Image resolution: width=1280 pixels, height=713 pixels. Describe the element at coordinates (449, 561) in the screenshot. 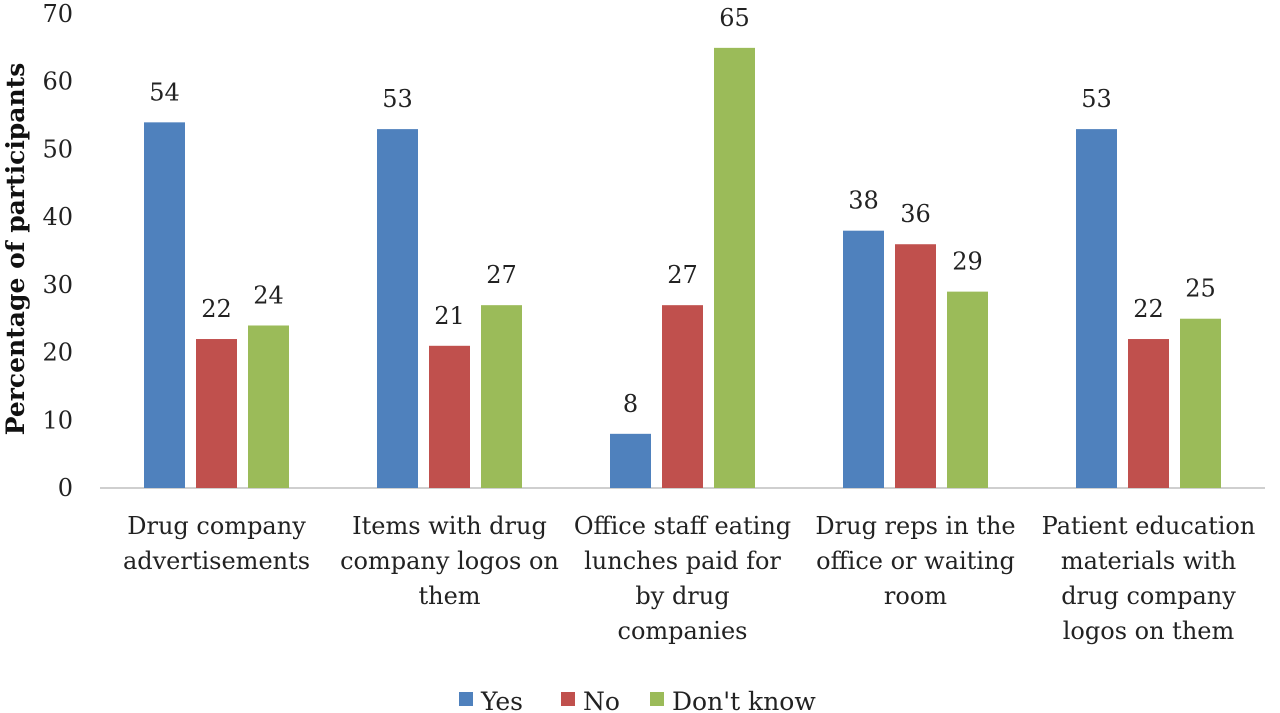

I see `x-category-label: company logos on` at that location.